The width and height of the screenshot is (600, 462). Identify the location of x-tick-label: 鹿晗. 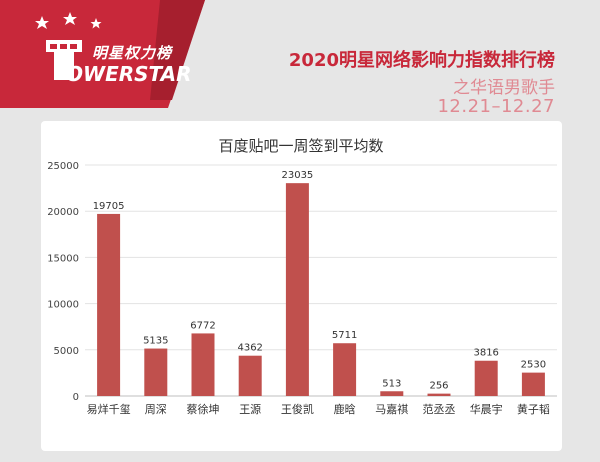
(345, 409).